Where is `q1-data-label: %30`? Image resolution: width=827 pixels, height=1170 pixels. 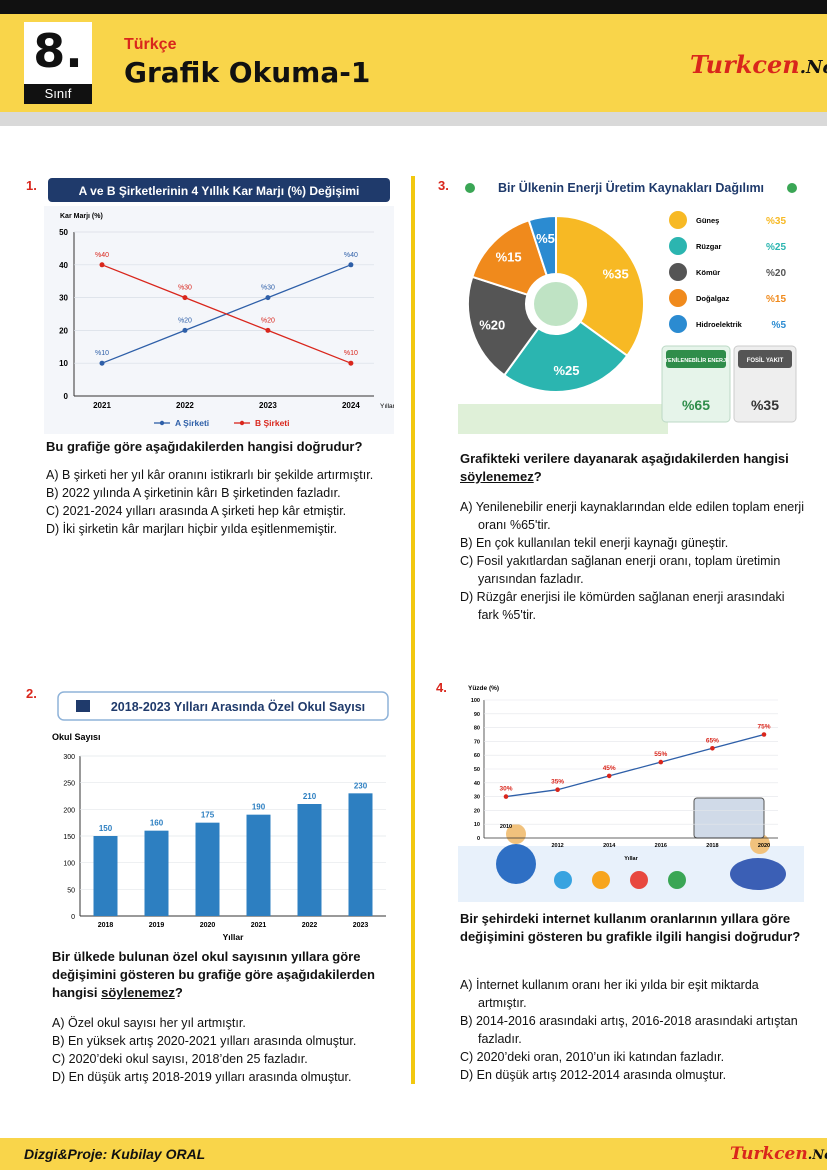
q1-data-label: %30 is located at coordinates (185, 288).